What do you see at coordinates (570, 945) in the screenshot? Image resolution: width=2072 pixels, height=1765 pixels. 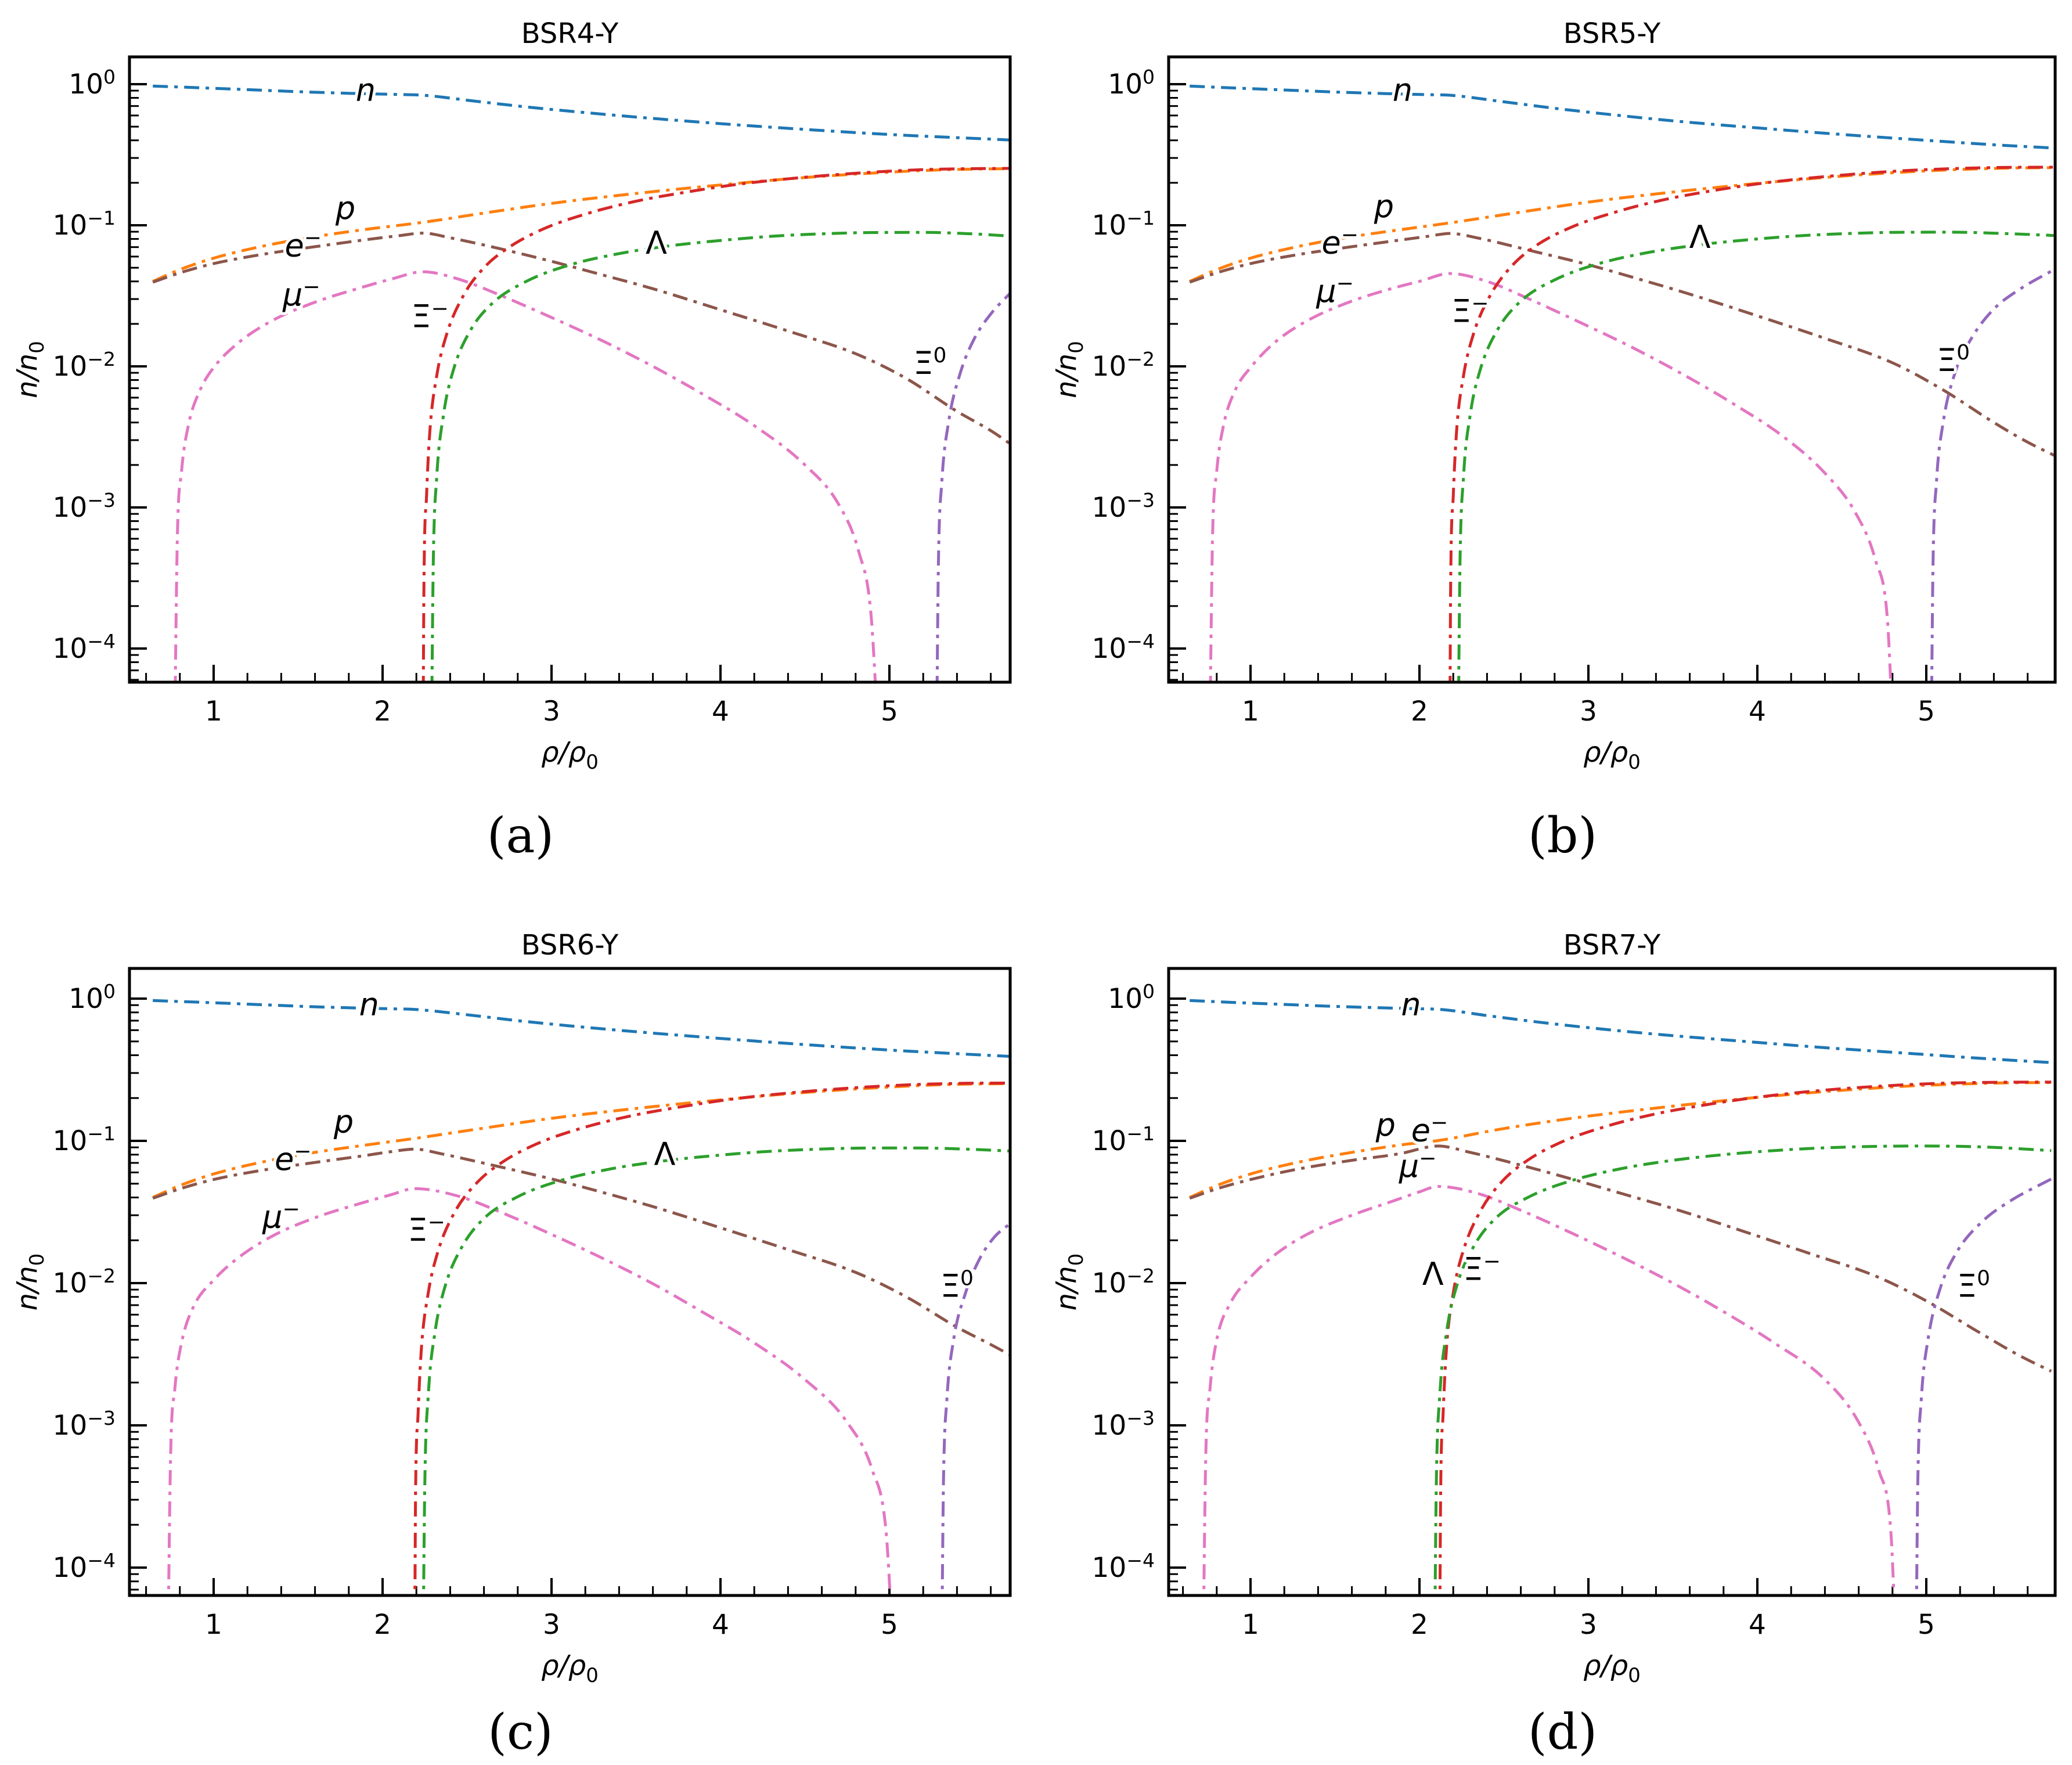 I see `panel-c-title: BSR6-Y` at bounding box center [570, 945].